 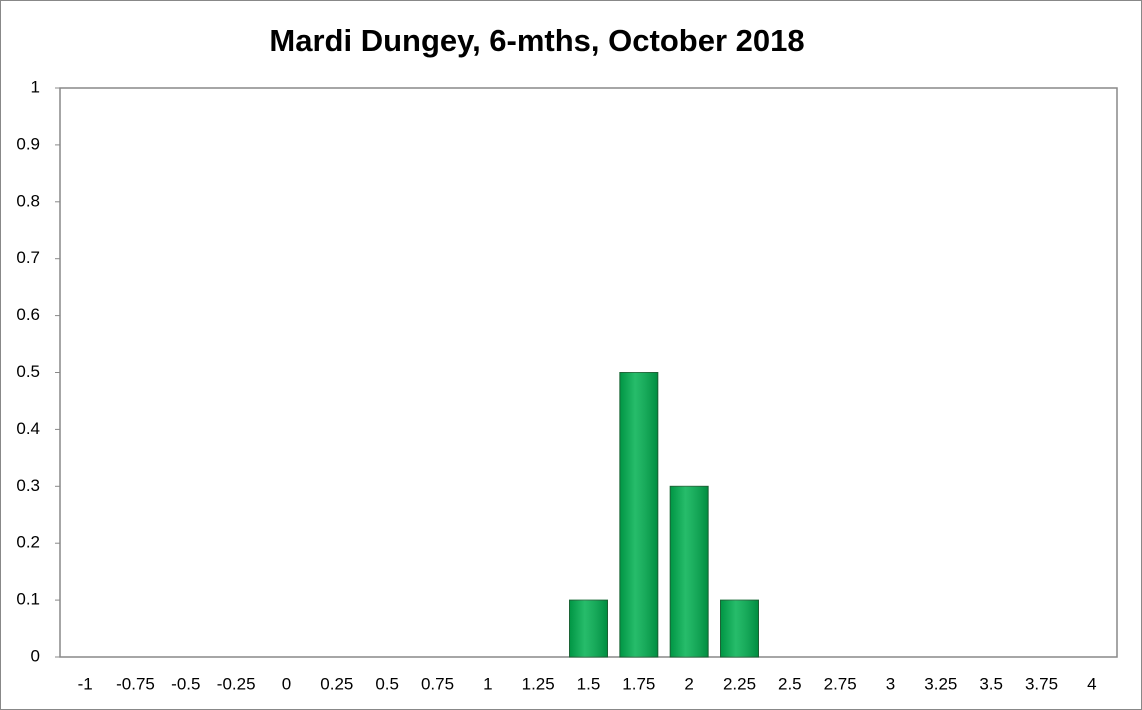 I want to click on x-tick-label: 2.75, so click(x=840, y=683).